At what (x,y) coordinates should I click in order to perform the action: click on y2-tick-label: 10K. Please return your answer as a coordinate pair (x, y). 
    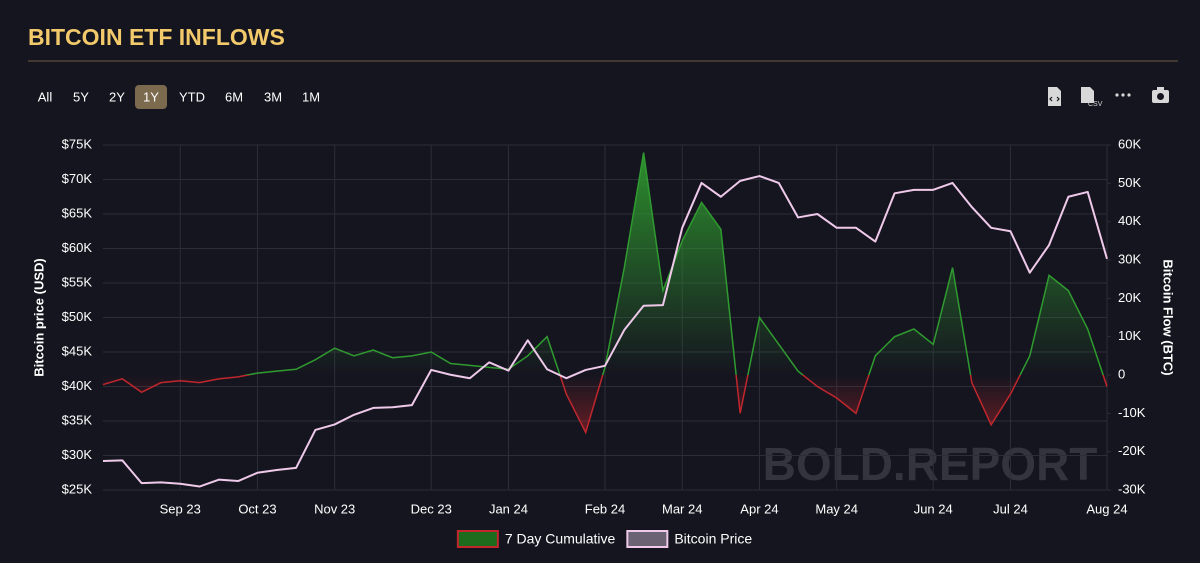
    Looking at the image, I should click on (1129, 335).